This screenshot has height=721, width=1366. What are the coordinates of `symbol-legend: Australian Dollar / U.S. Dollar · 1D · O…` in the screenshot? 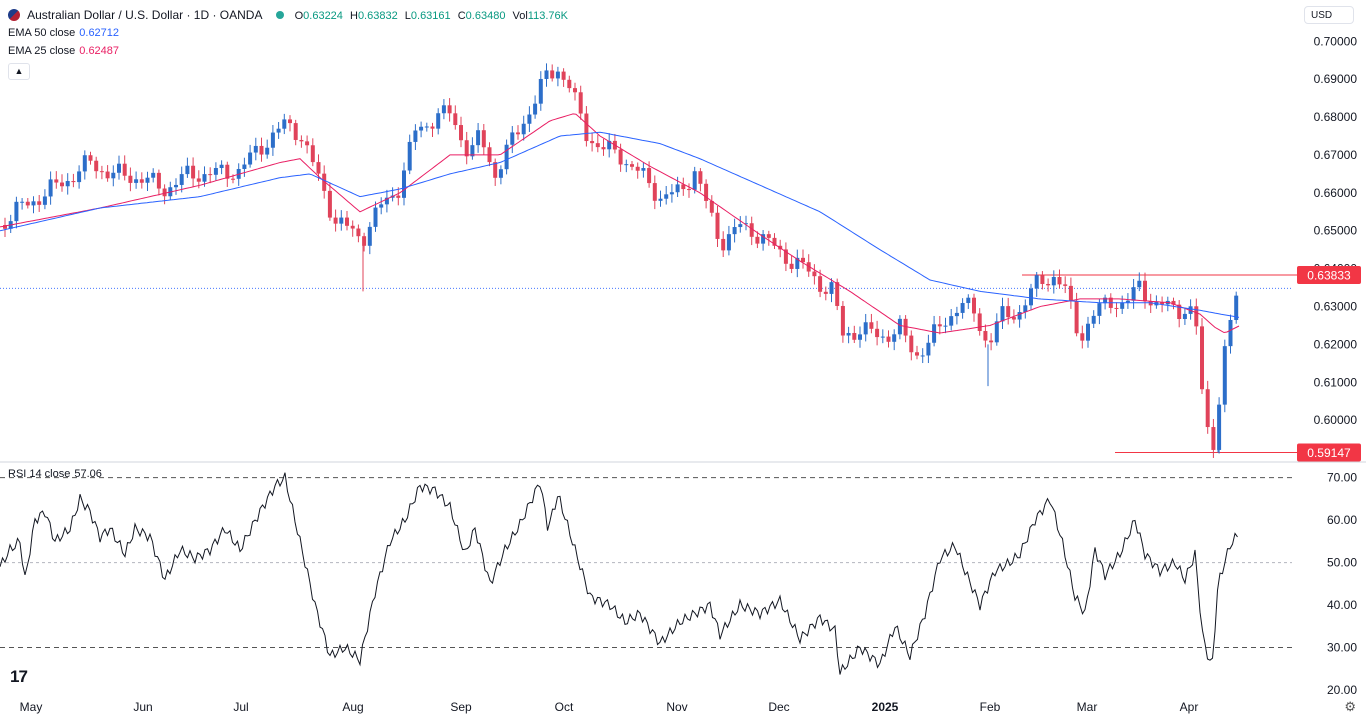 It's located at (288, 15).